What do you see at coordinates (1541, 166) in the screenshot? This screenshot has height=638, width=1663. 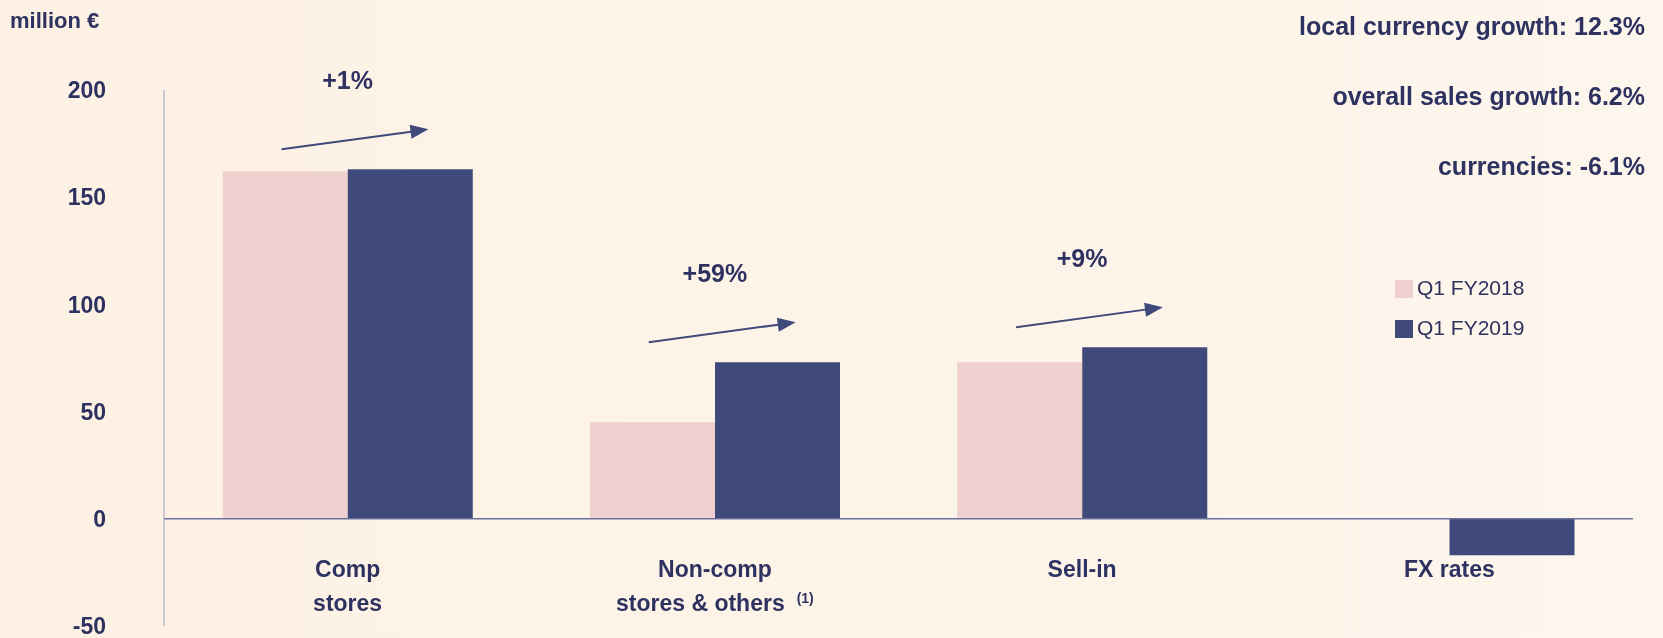 I see `annotation: currencies: -6.1%` at bounding box center [1541, 166].